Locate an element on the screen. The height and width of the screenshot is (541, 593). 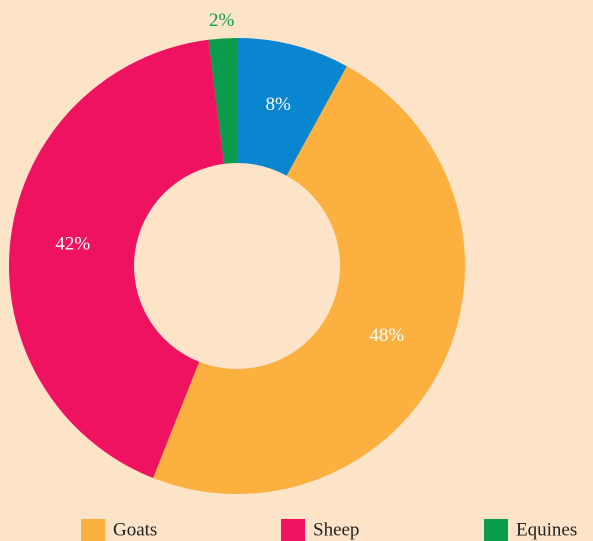
legend-label: Equines is located at coordinates (546, 529).